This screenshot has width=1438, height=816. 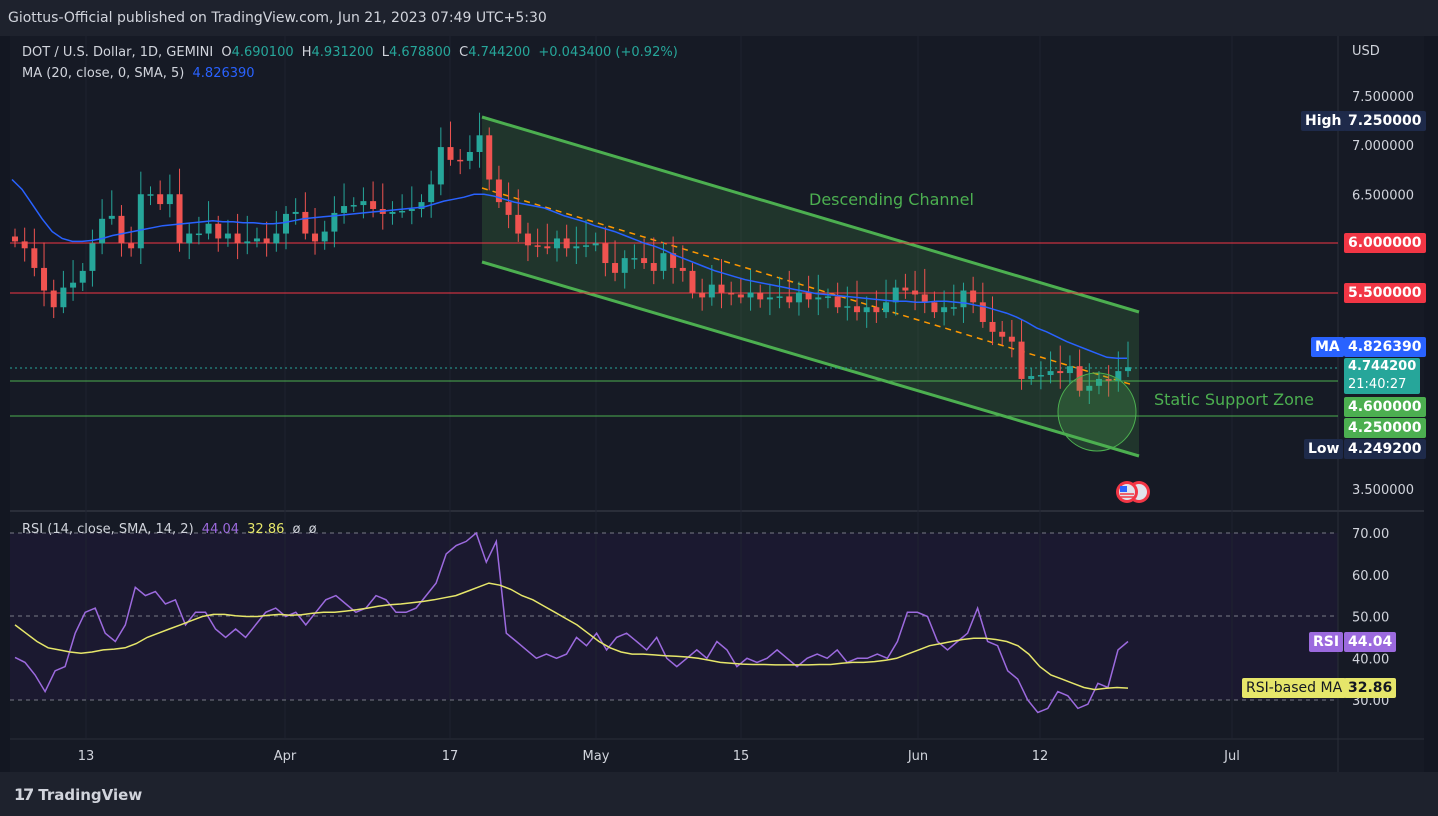 What do you see at coordinates (312, 529) in the screenshot?
I see `rsi-legend-extra-2: ø` at bounding box center [312, 529].